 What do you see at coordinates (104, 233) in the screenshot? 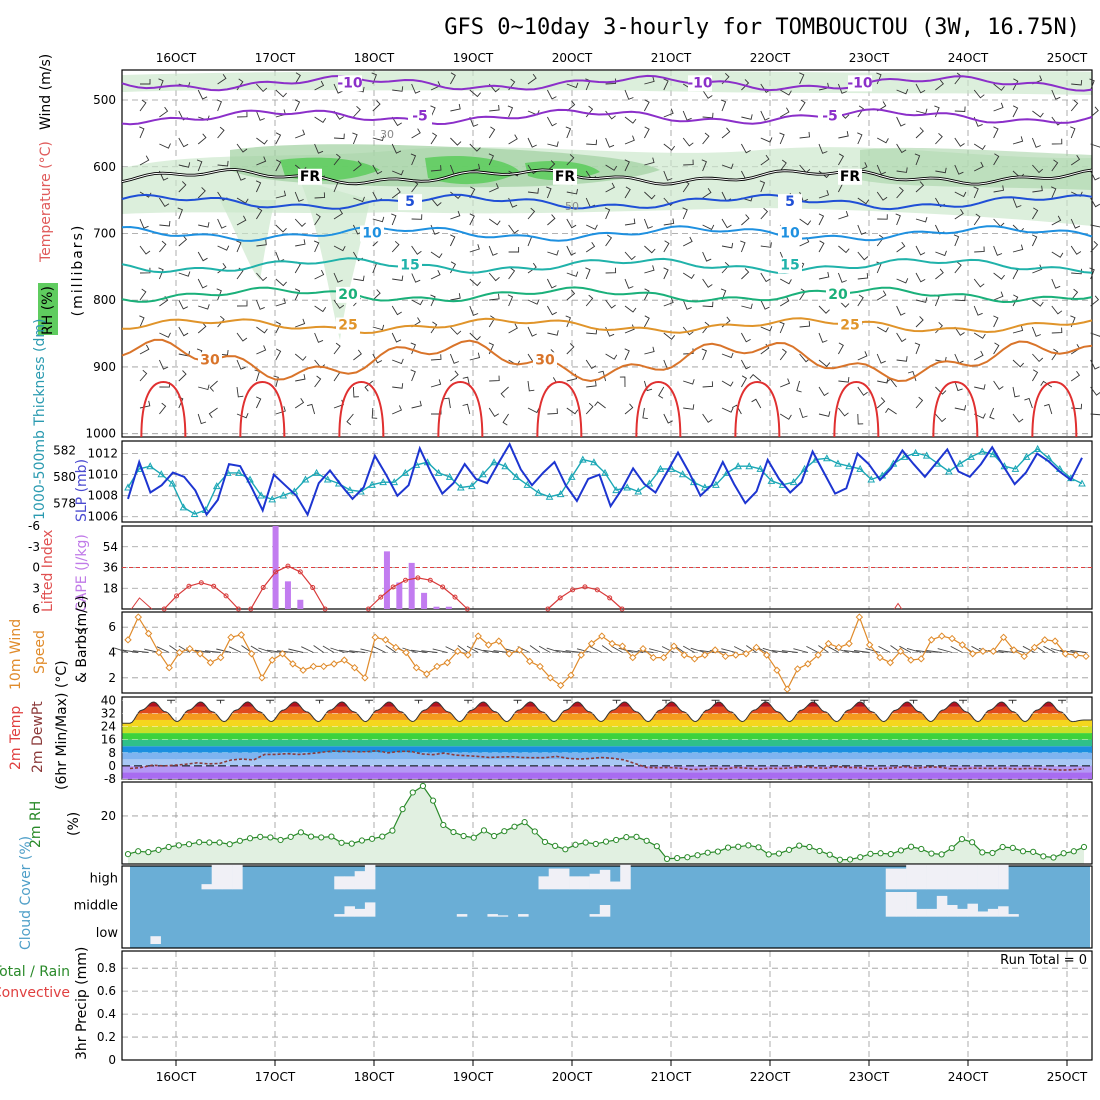
I see `pressure-tick-label: 700` at bounding box center [104, 233].